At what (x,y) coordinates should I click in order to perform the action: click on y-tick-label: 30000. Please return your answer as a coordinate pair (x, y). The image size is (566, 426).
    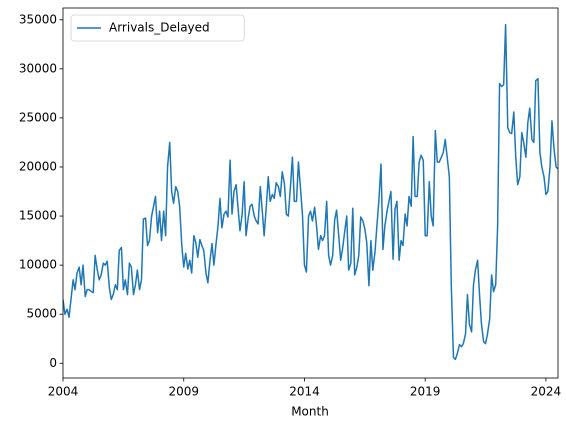
    Looking at the image, I should click on (38, 68).